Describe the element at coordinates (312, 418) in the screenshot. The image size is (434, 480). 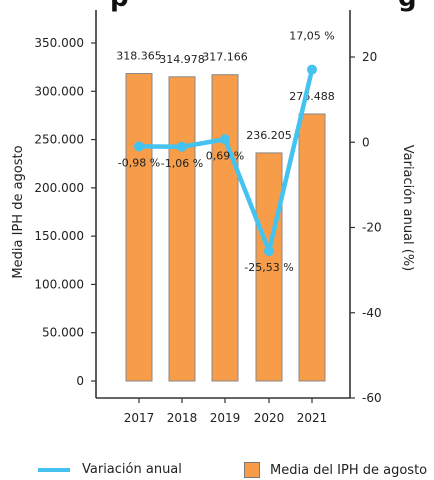
I see `x-tick-label: 2021` at that location.